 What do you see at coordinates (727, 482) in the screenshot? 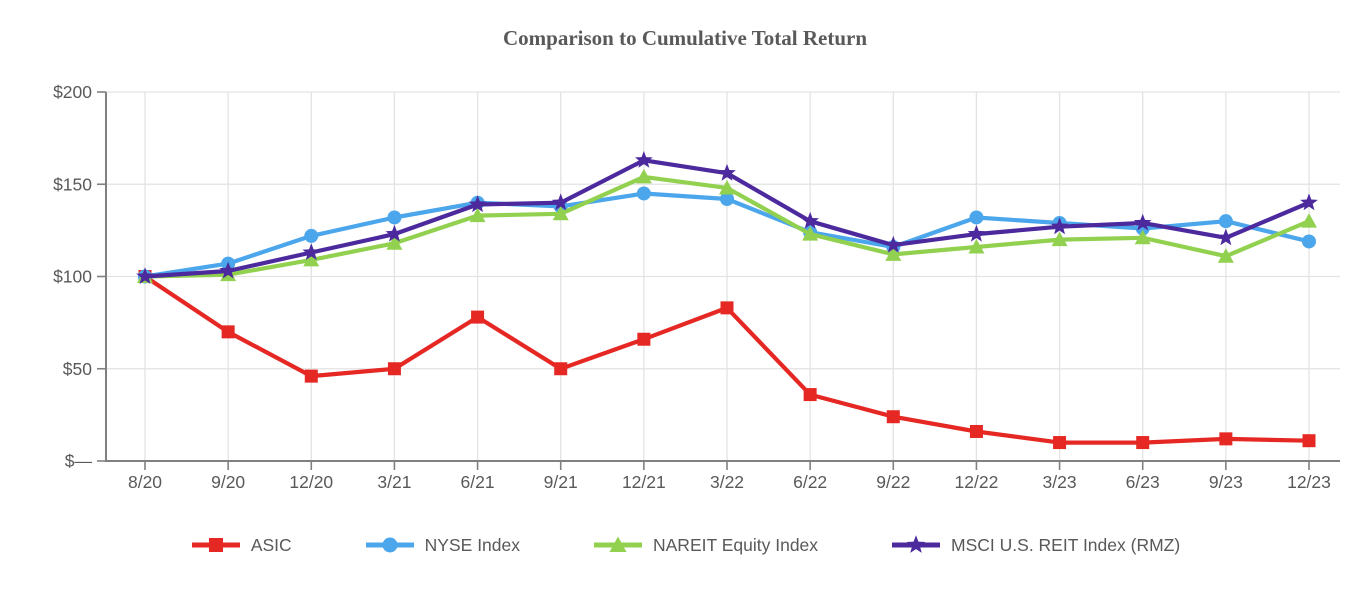
I see `x-tick-label: 3/22` at bounding box center [727, 482].